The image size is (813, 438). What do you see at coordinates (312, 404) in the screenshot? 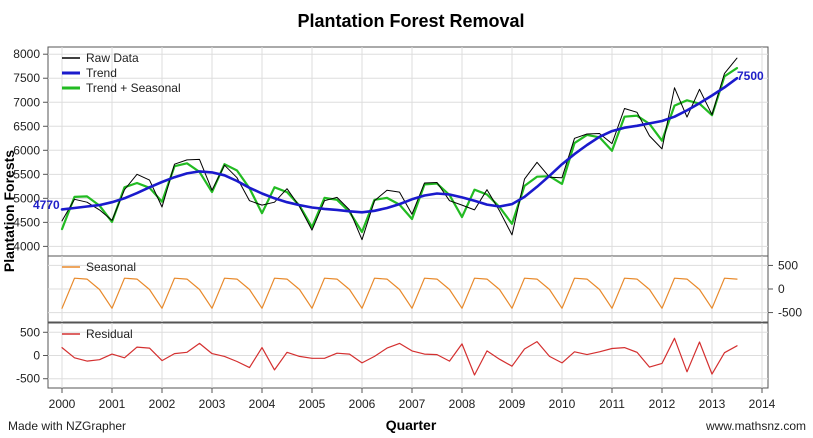
I see `x-tick-label: 2005` at bounding box center [312, 404].